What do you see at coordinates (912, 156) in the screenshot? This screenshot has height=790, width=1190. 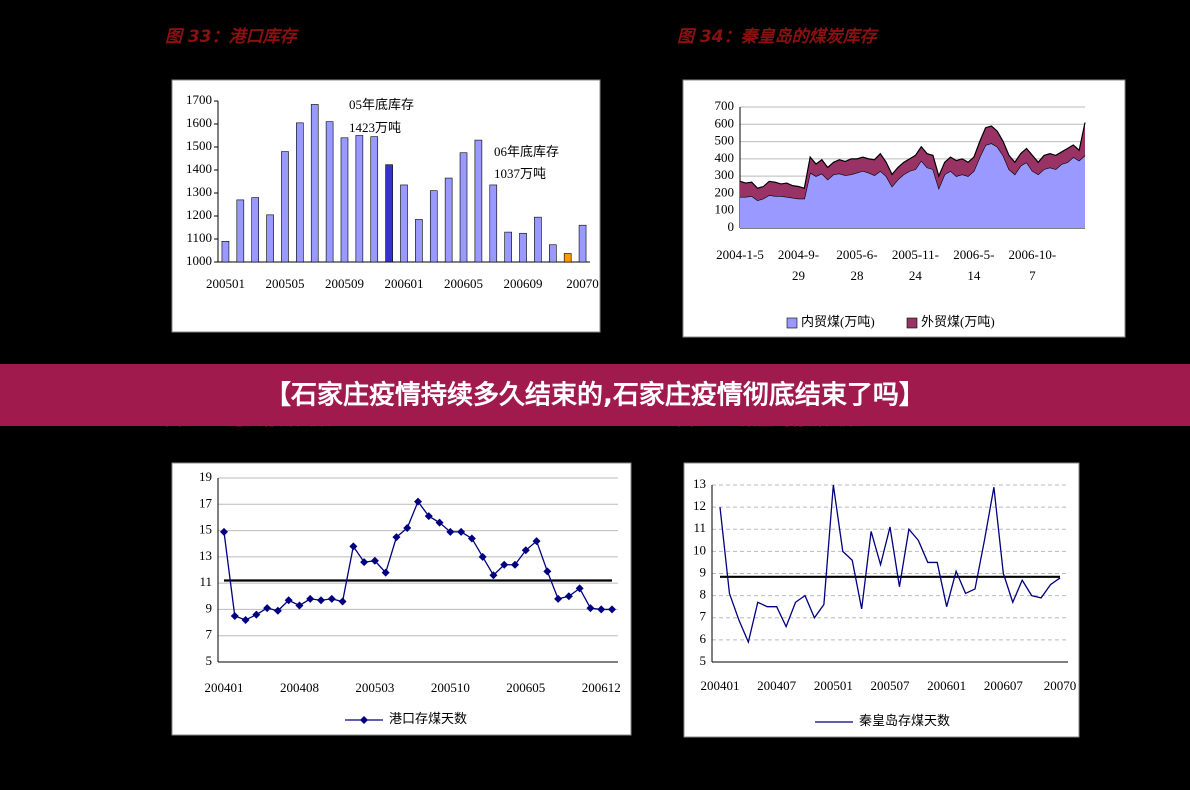 I see `area-outline` at bounding box center [912, 156].